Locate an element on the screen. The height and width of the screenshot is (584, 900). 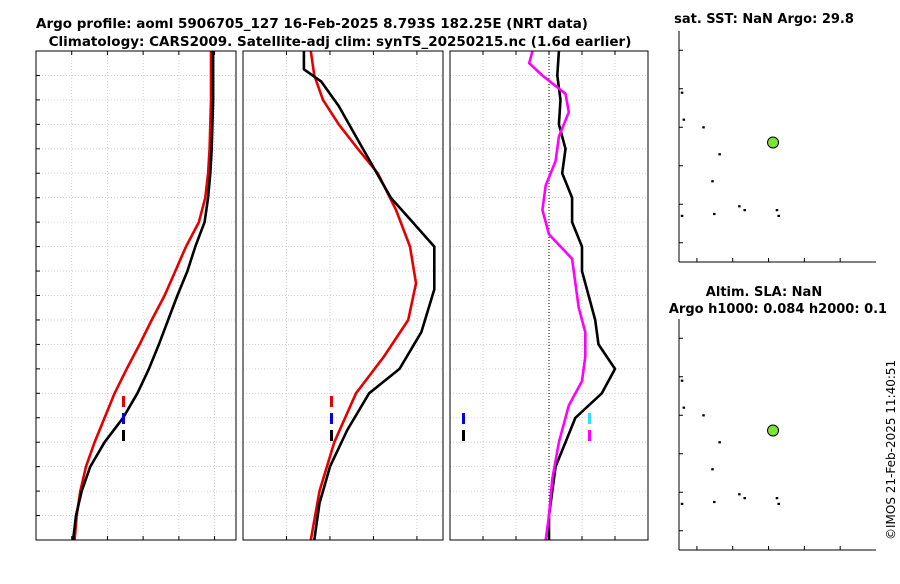
sst-map-panel is located at coordinates (777, 147).